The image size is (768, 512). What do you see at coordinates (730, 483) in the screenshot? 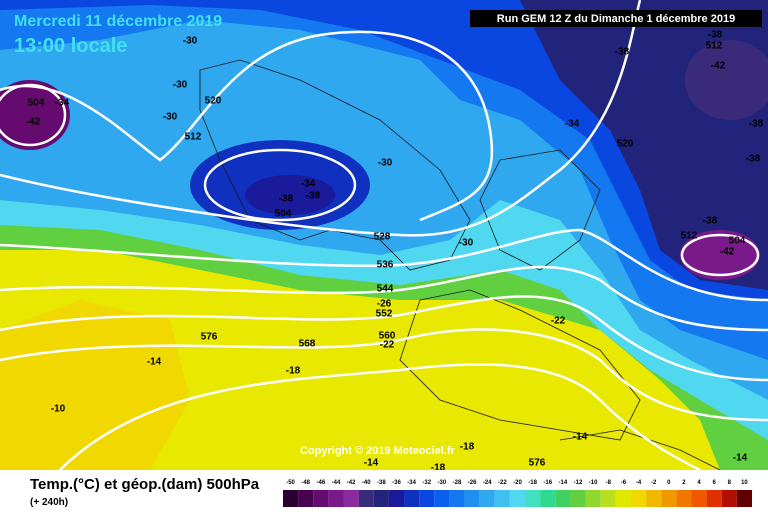
I see `legend-tick-label: 8` at bounding box center [730, 483].